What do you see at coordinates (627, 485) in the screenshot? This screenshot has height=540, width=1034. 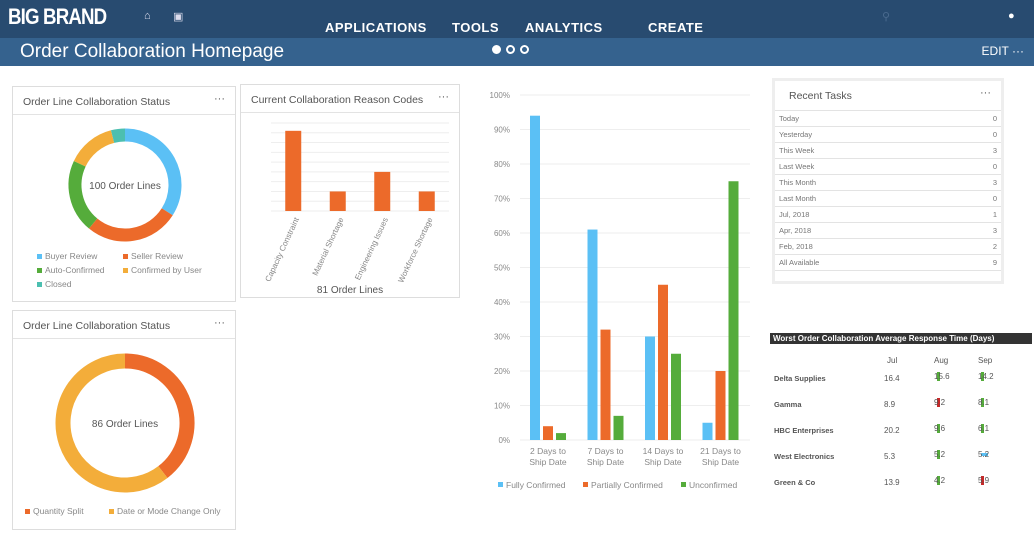 I see `legend-label: Partially Confirmed` at bounding box center [627, 485].